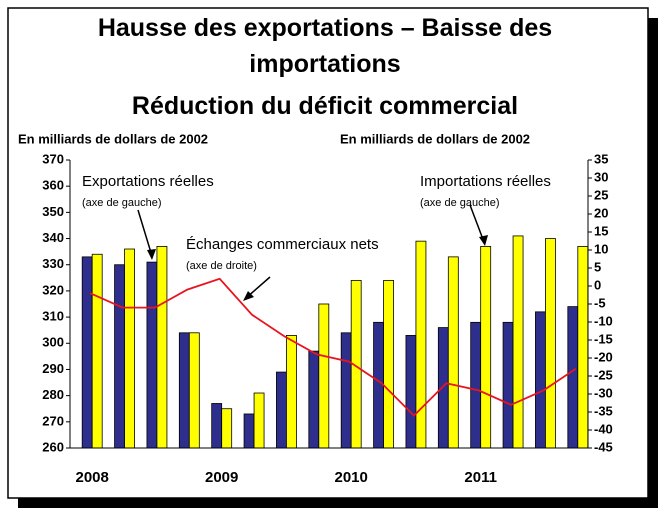 This screenshot has height=514, width=665. I want to click on y2-axis-label: En milliards de dollars de 2002, so click(435, 138).